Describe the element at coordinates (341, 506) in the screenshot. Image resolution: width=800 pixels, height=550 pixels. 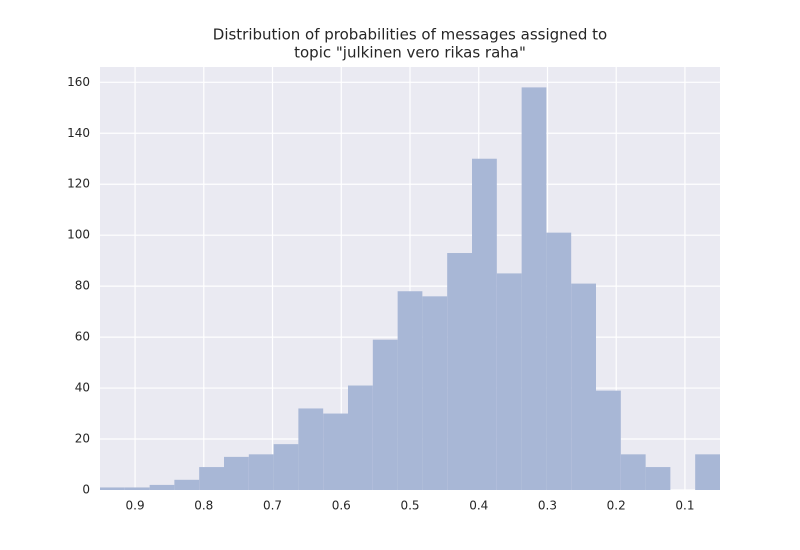
I see `x-tick-label: 0.6` at that location.